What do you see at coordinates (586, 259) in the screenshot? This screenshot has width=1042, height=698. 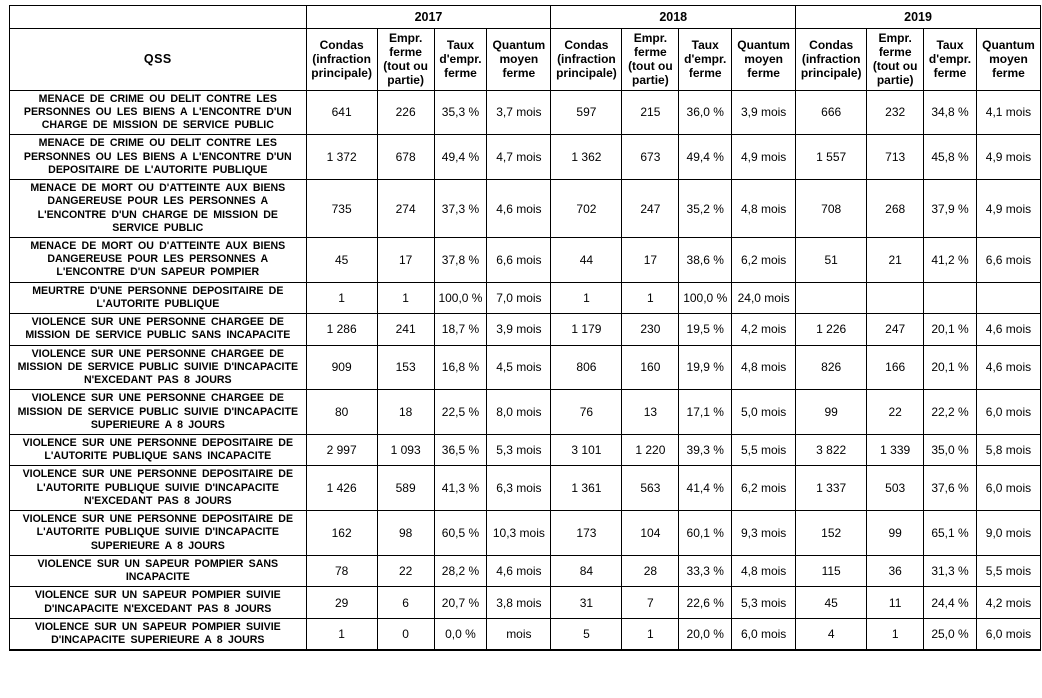 I see `value-cell: 44` at bounding box center [586, 259].